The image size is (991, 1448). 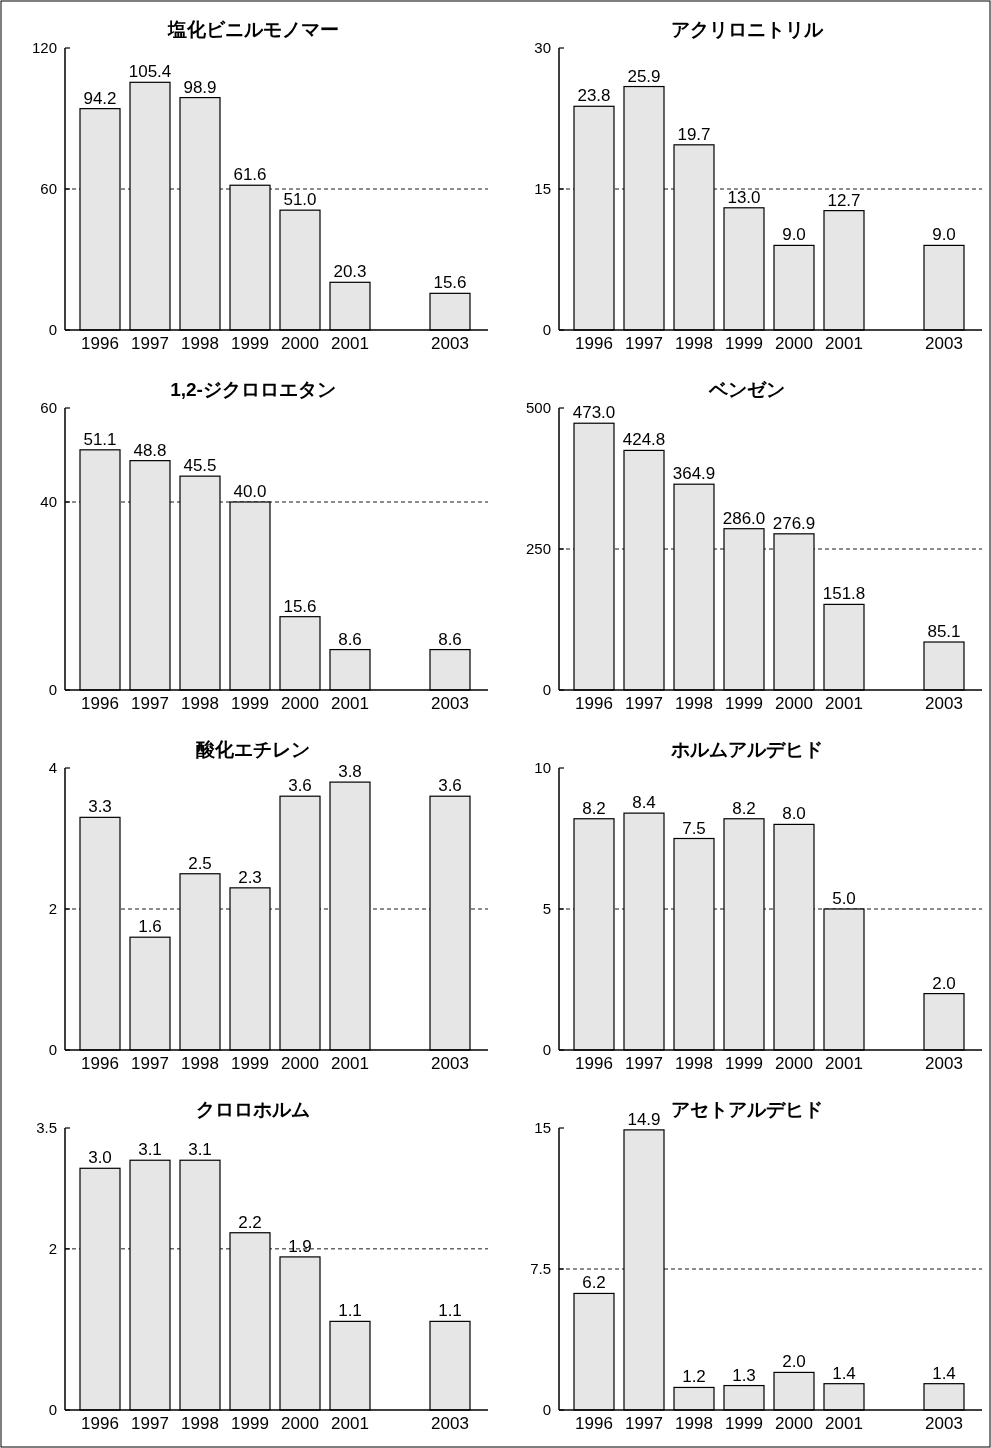 I want to click on data-label: 61.6, so click(x=250, y=175).